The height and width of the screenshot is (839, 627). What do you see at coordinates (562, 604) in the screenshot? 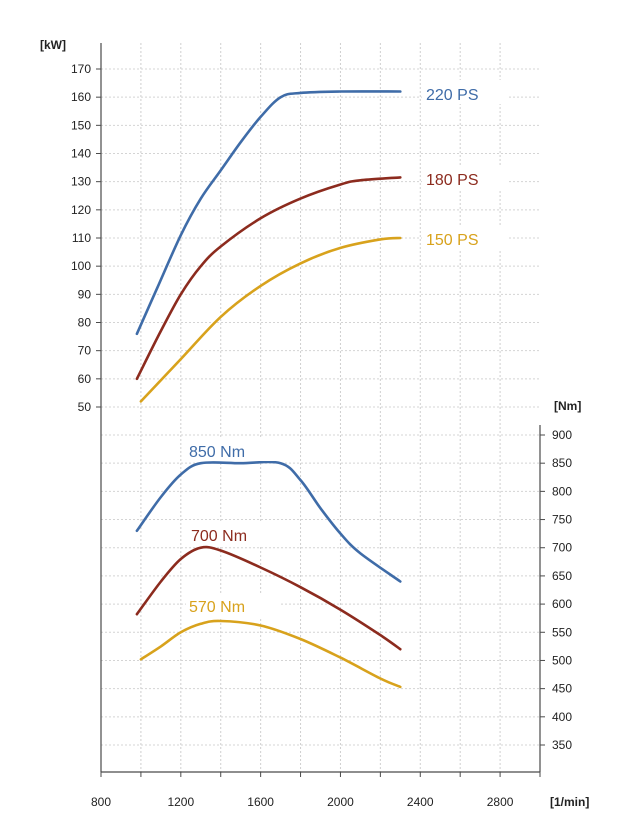
I see `torque-tick-label: 600` at bounding box center [562, 604].